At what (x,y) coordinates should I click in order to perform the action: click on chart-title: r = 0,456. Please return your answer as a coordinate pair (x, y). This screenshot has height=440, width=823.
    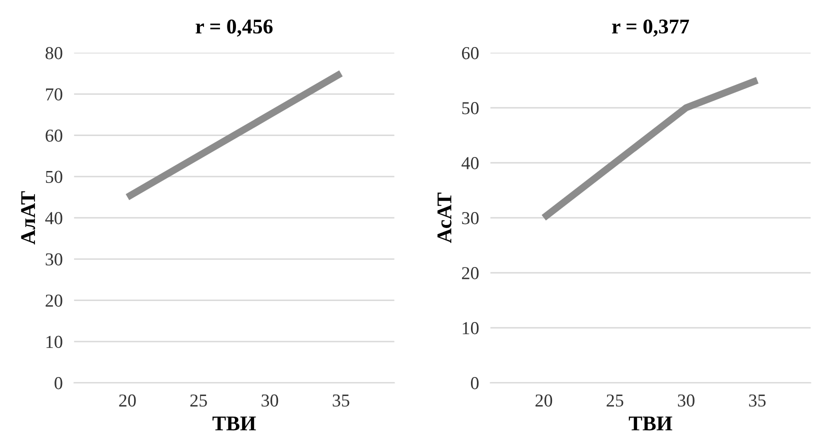
    Looking at the image, I should click on (234, 28).